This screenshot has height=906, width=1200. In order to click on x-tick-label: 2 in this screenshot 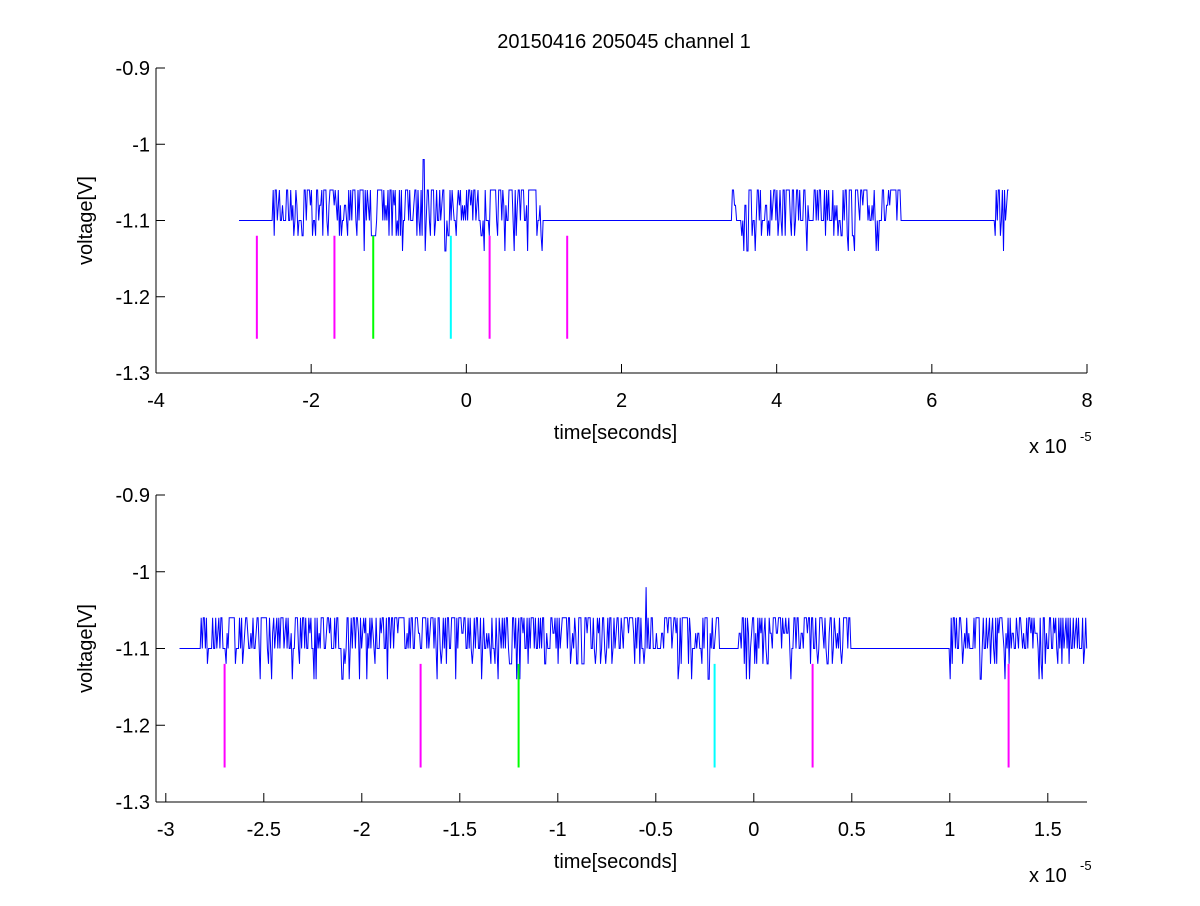, I will do `click(621, 401)`.